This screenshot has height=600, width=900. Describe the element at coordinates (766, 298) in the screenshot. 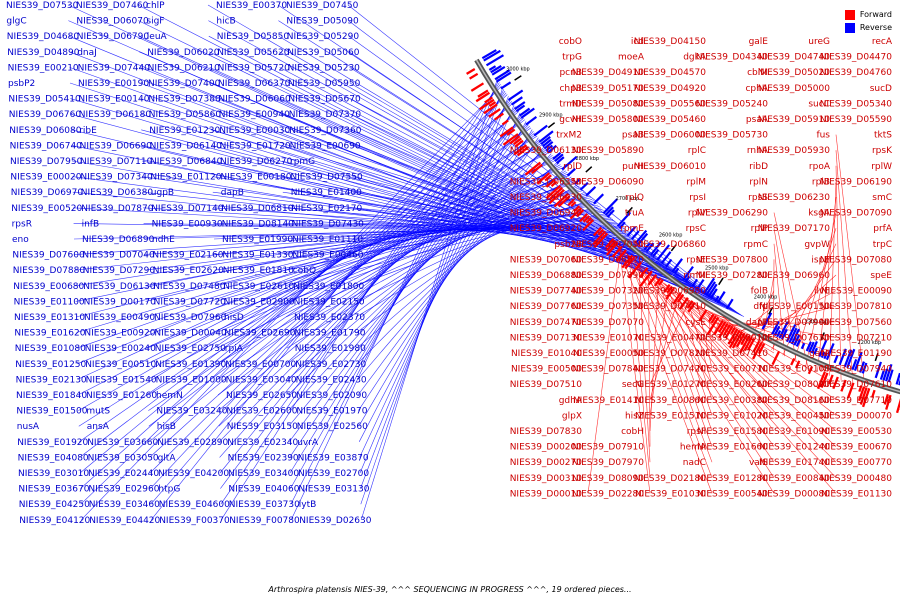

I see `scale-tick-label: 2400 kbp` at that location.